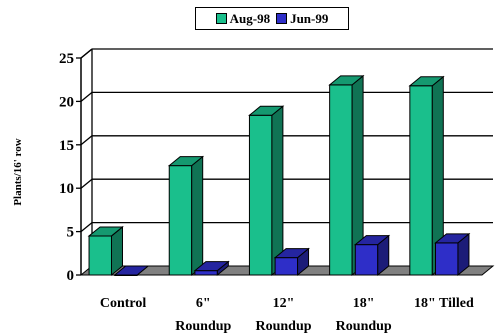 This screenshot has height=336, width=495. What do you see at coordinates (66, 59) in the screenshot?
I see `y-tick-label: 25` at bounding box center [66, 59].